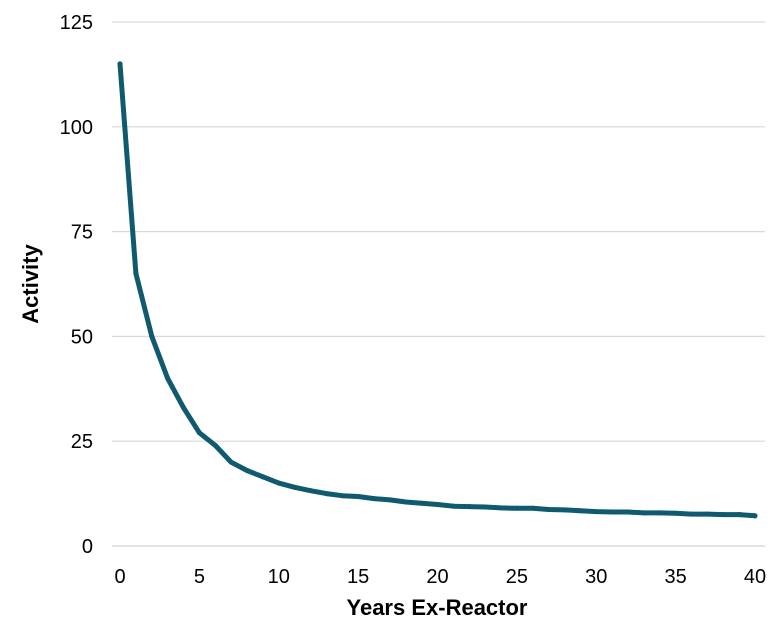 Image resolution: width=779 pixels, height=622 pixels. Describe the element at coordinates (279, 577) in the screenshot. I see `x-tick-label: 10` at that location.